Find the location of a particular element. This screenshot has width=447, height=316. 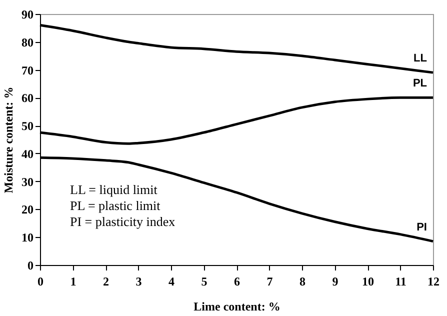

series-label: PL is located at coordinates (420, 84).